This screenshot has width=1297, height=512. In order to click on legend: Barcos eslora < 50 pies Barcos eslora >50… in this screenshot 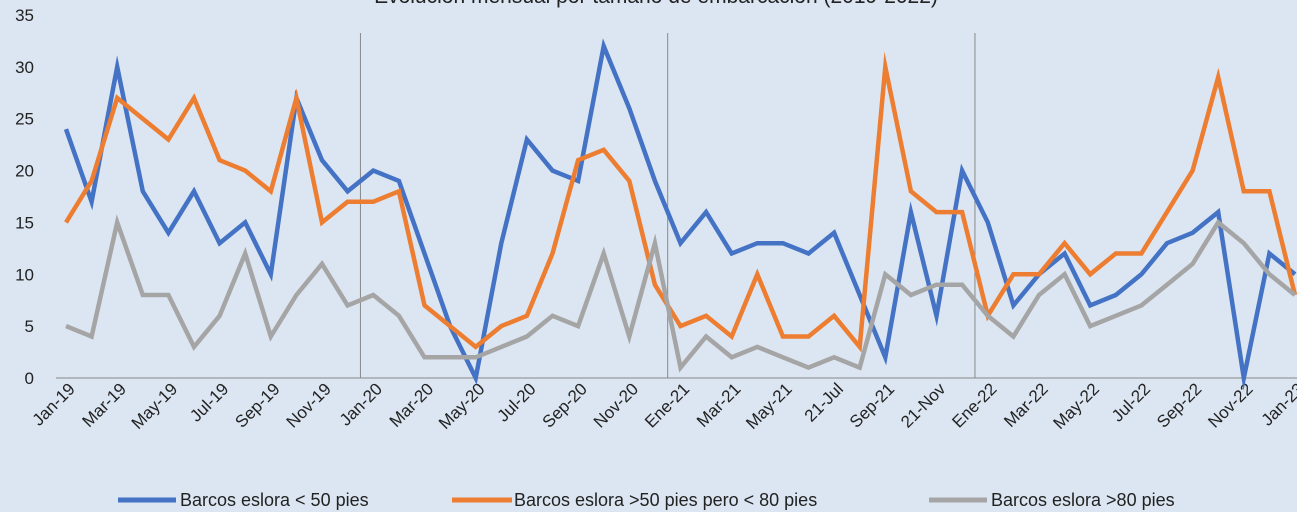, I will do `click(646, 500)`.